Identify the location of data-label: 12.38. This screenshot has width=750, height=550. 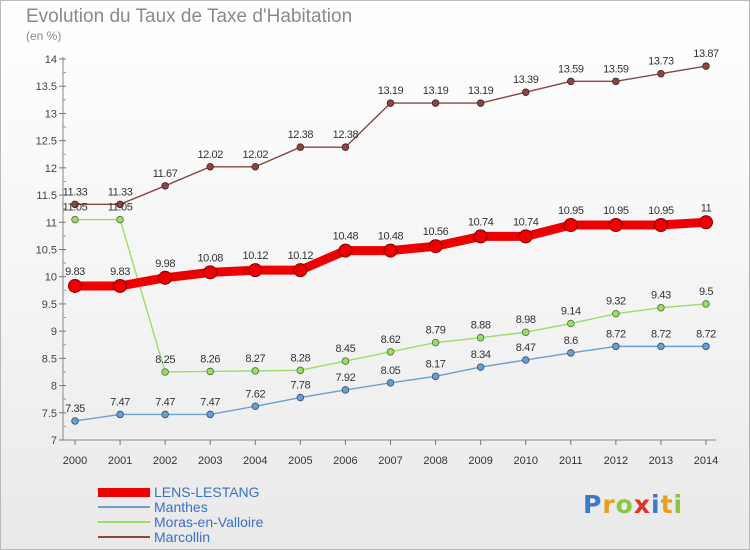
(301, 135).